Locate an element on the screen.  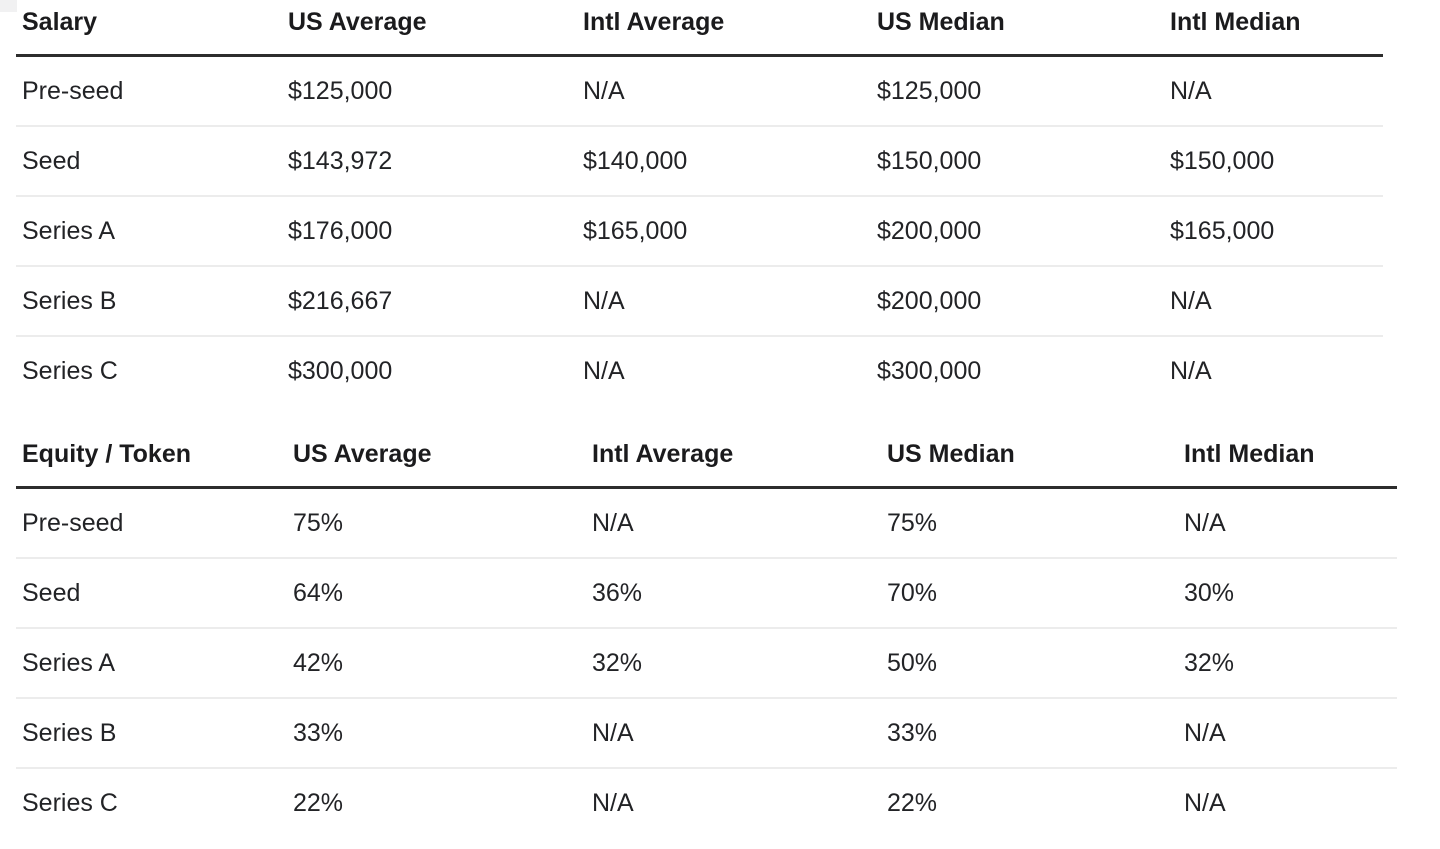
table-cell: $140,000 is located at coordinates (724, 160).